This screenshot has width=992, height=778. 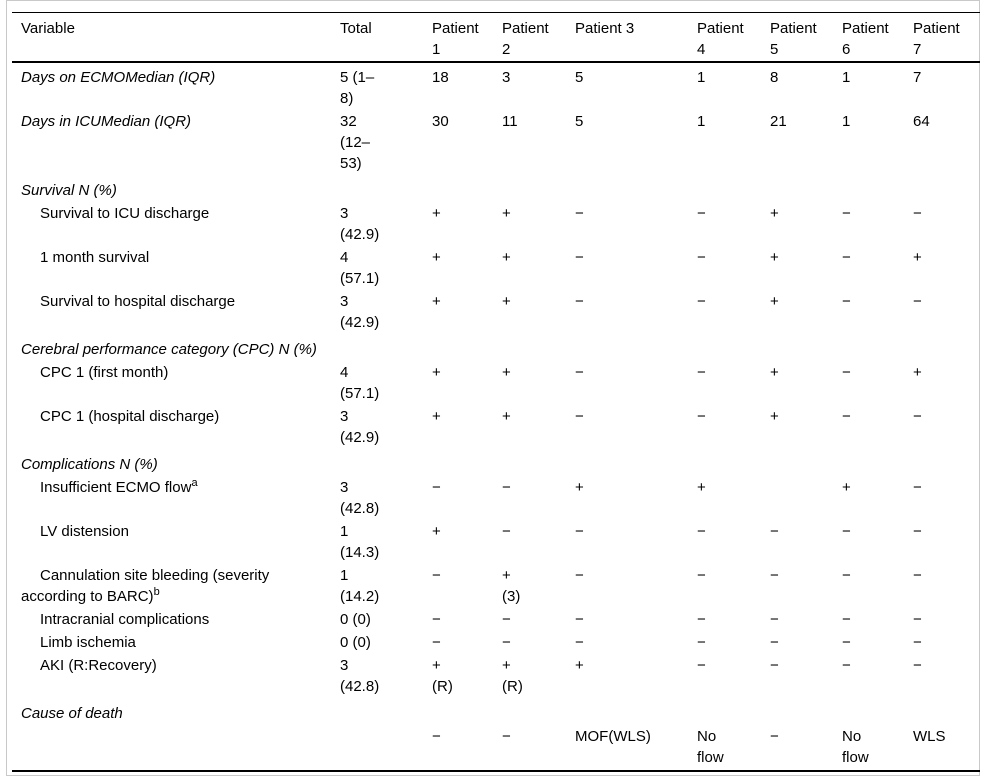 I want to click on variable-label: Limb ischemia, so click(x=180, y=642).